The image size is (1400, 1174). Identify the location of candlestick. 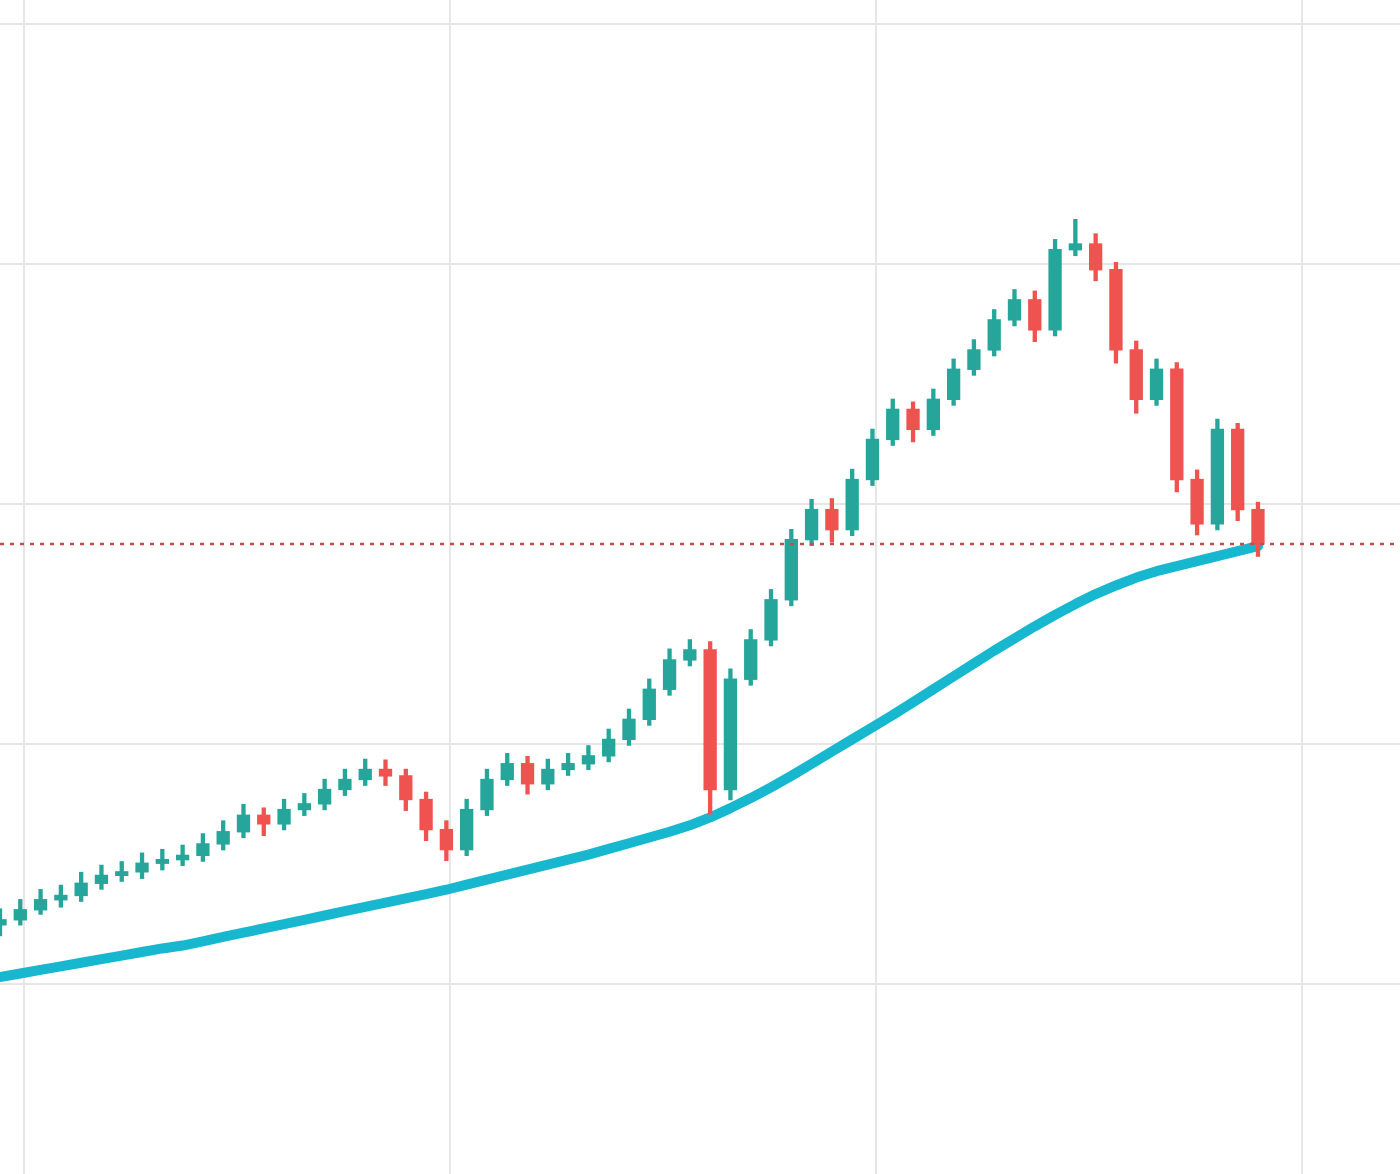
(1075, 237).